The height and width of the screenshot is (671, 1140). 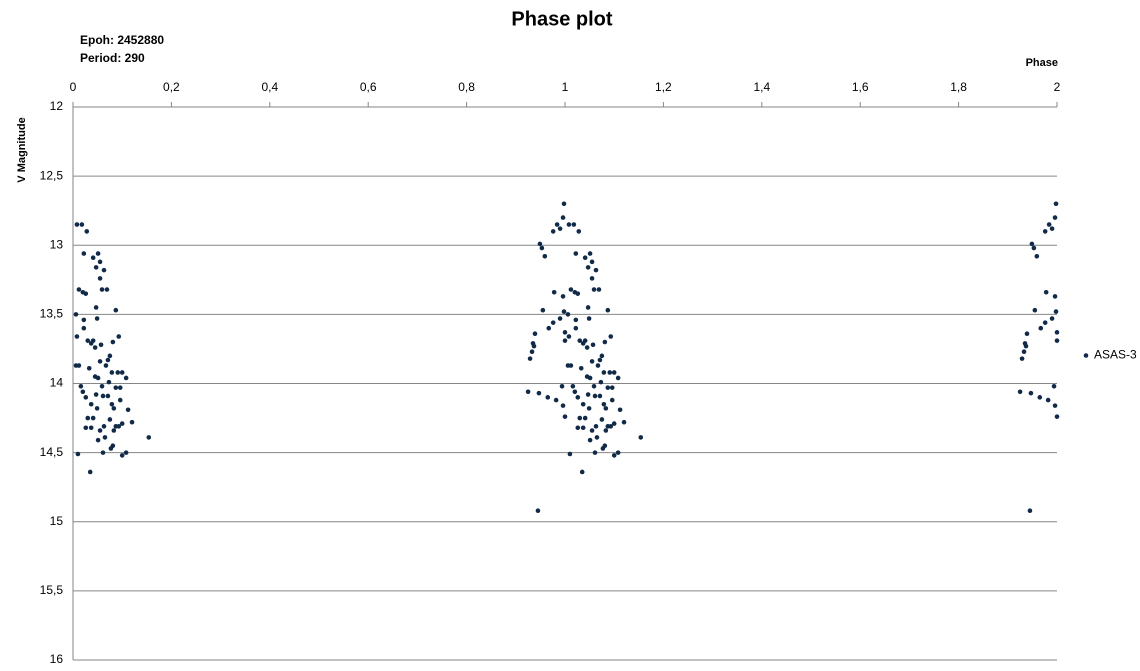 What do you see at coordinates (57, 244) in the screenshot?
I see `y-tick-label: 13` at bounding box center [57, 244].